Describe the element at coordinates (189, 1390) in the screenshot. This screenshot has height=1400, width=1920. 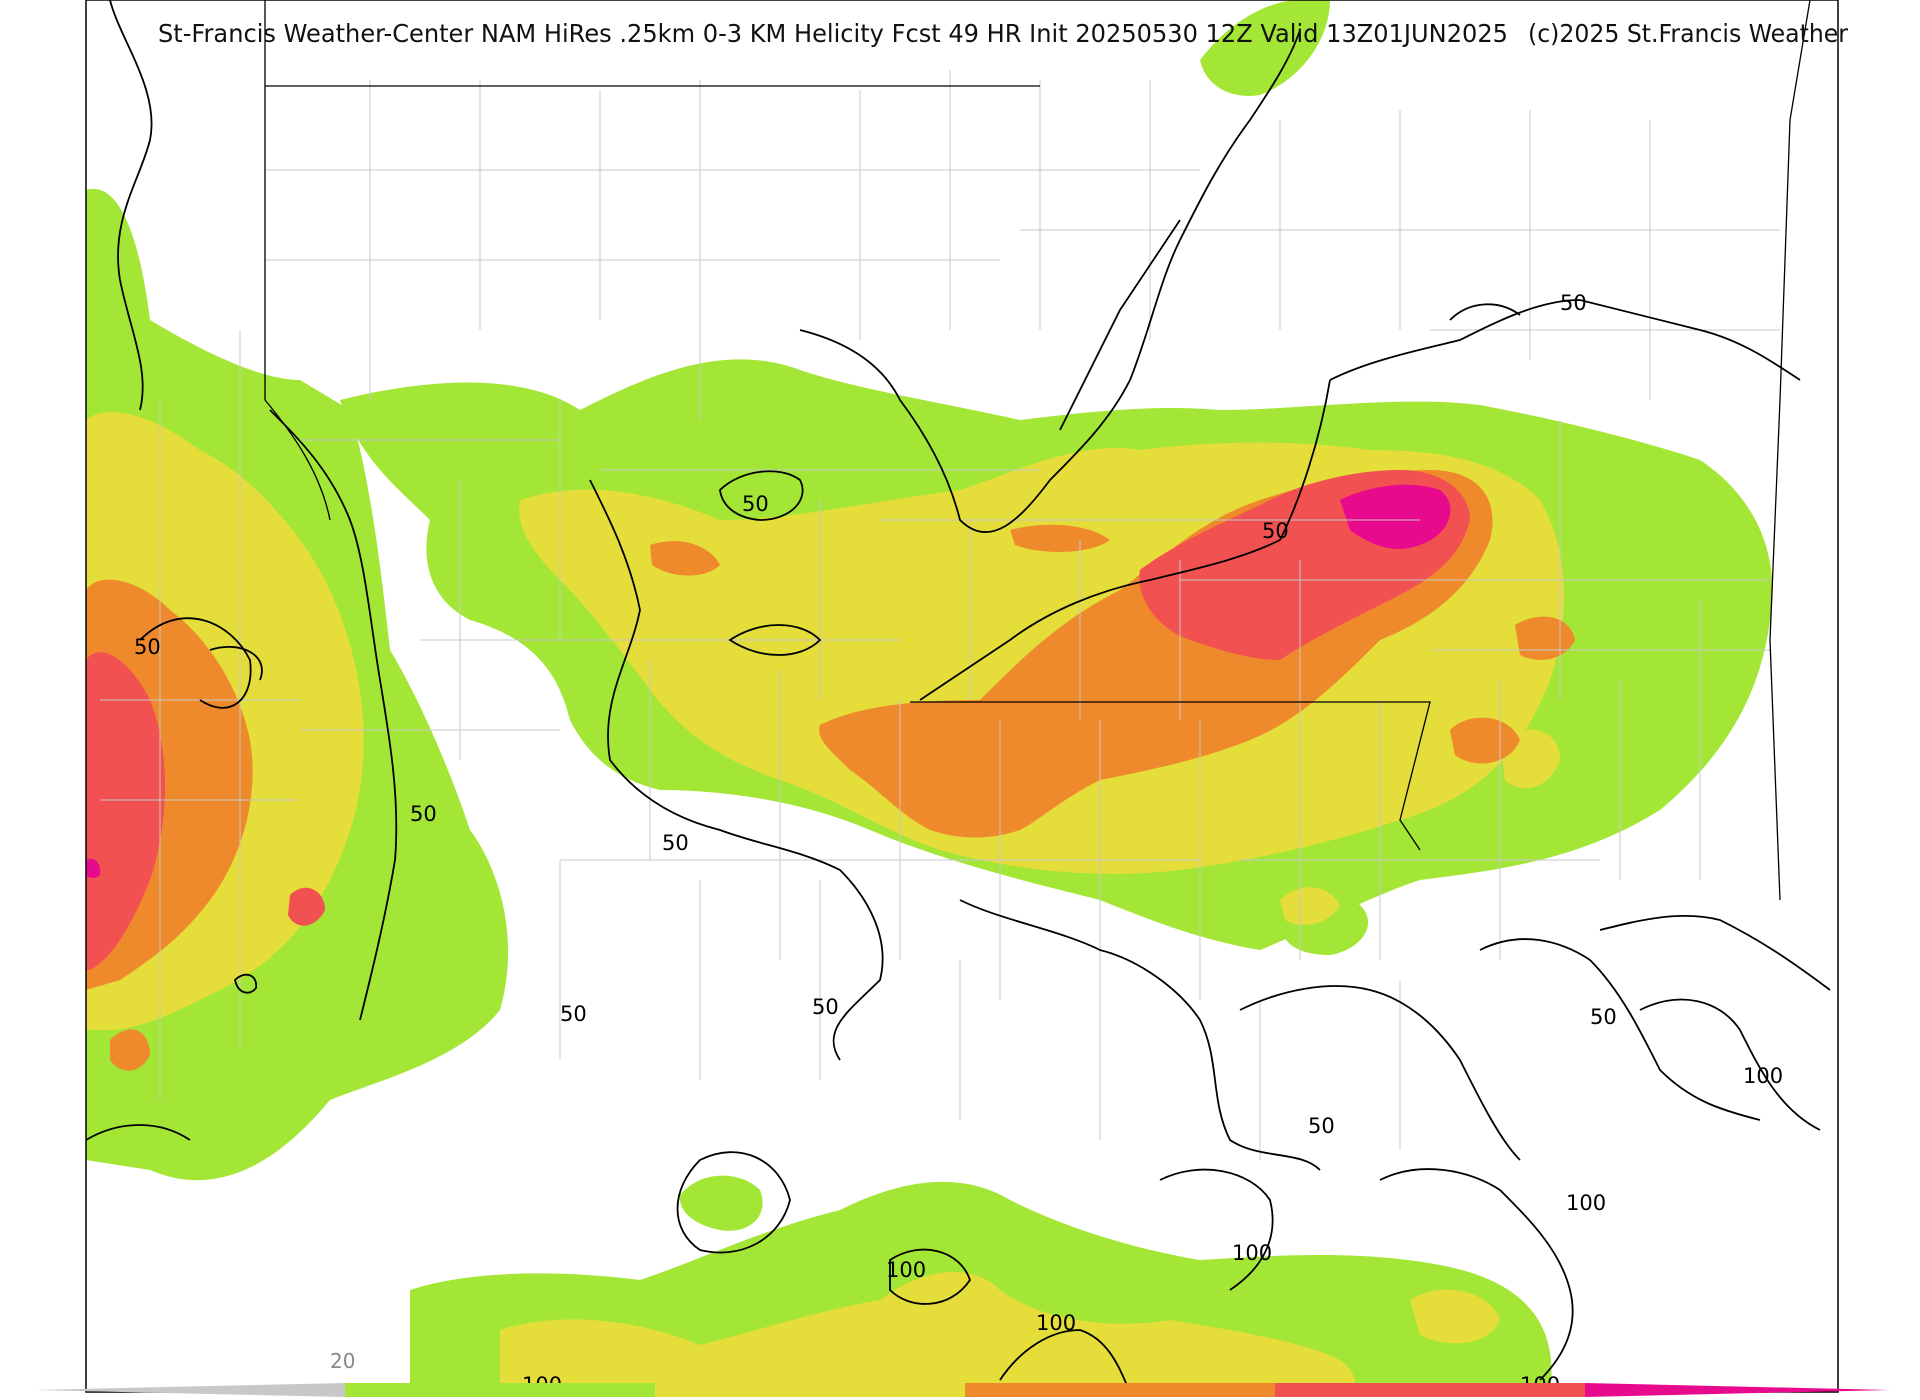
I see `colorbar-left-triangle` at that location.